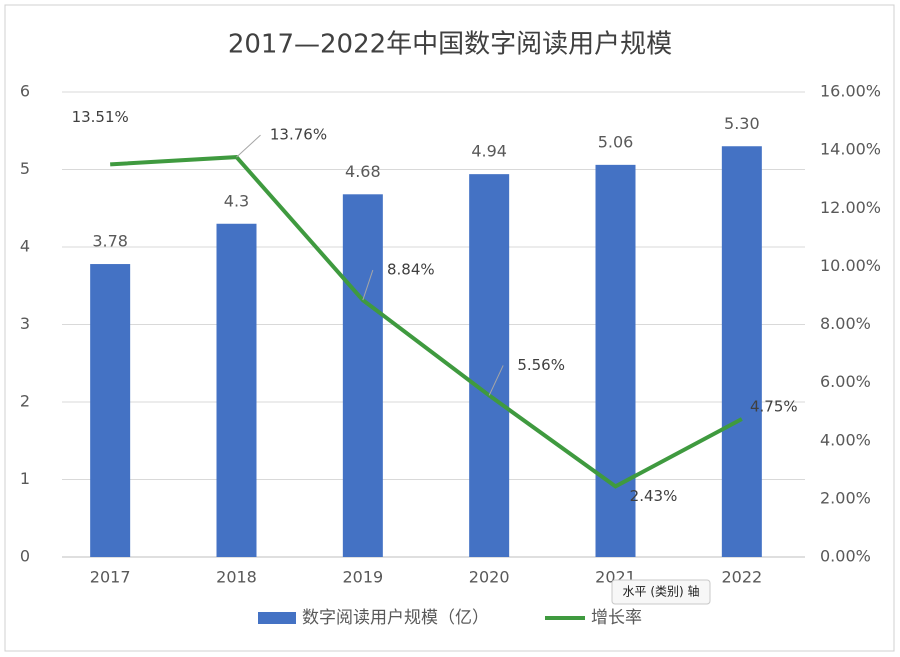  What do you see at coordinates (850, 265) in the screenshot?
I see `y2-tick-label: 10.00%` at bounding box center [850, 265].